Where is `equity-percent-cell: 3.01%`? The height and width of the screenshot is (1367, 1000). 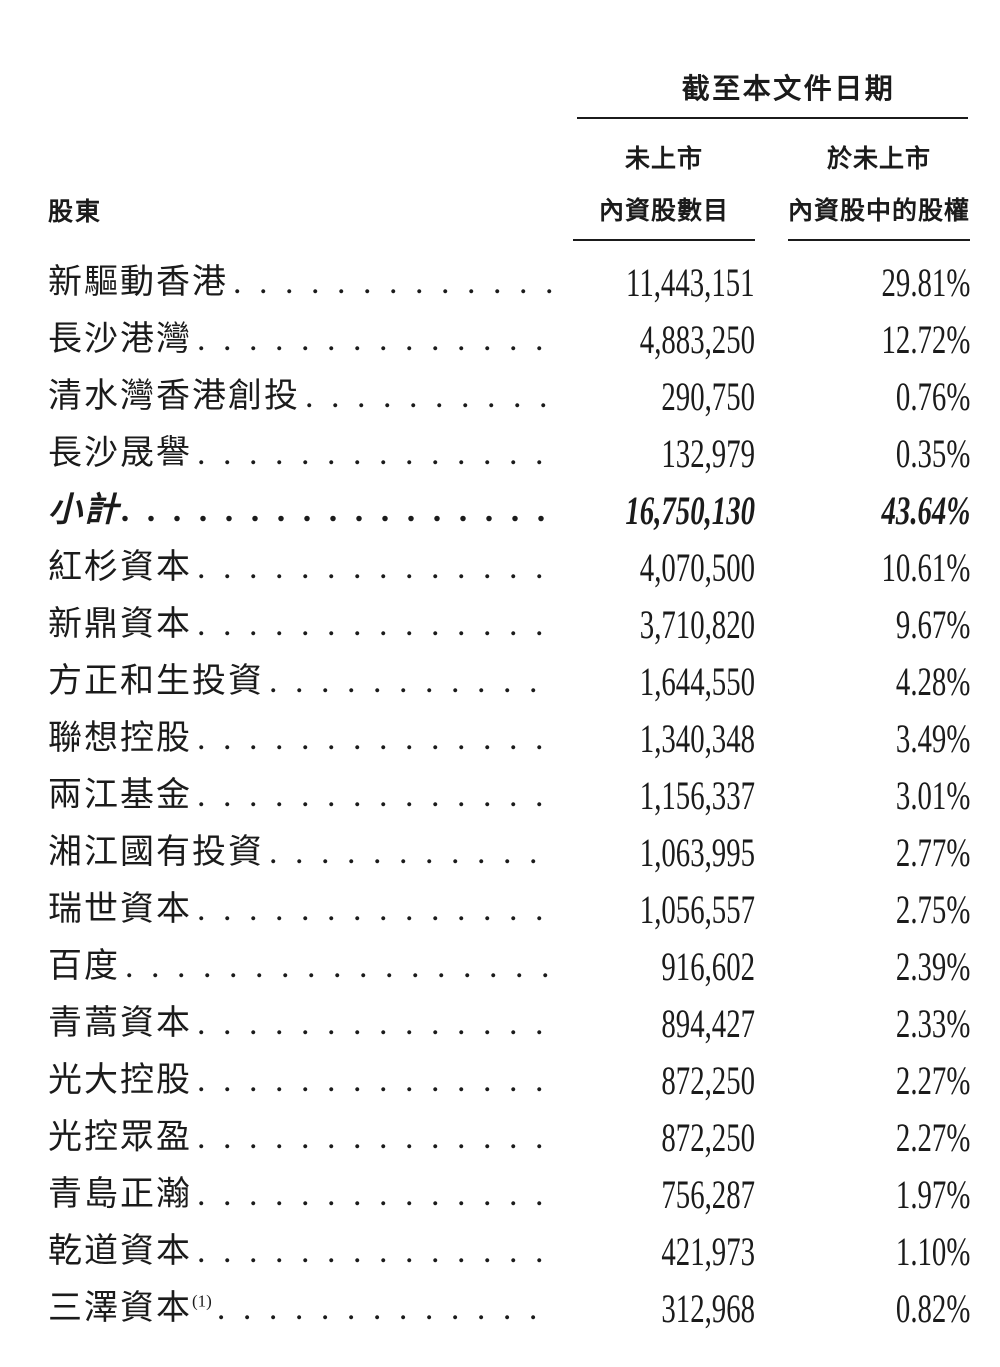
equity-percent-cell: 3.01% is located at coordinates (879, 795).